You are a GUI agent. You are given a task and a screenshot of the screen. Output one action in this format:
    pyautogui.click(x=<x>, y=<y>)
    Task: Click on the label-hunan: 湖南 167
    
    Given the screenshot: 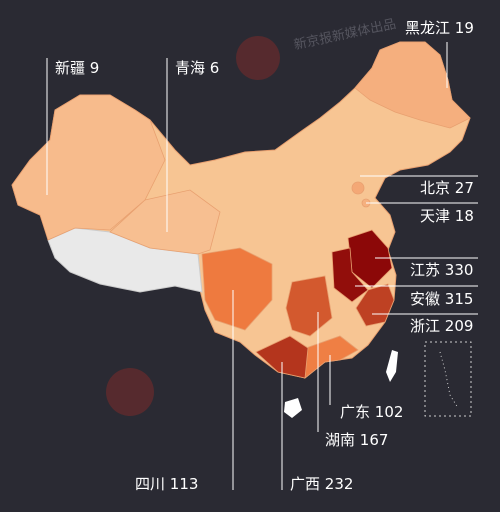 What is the action you would take?
    pyautogui.click(x=356, y=440)
    